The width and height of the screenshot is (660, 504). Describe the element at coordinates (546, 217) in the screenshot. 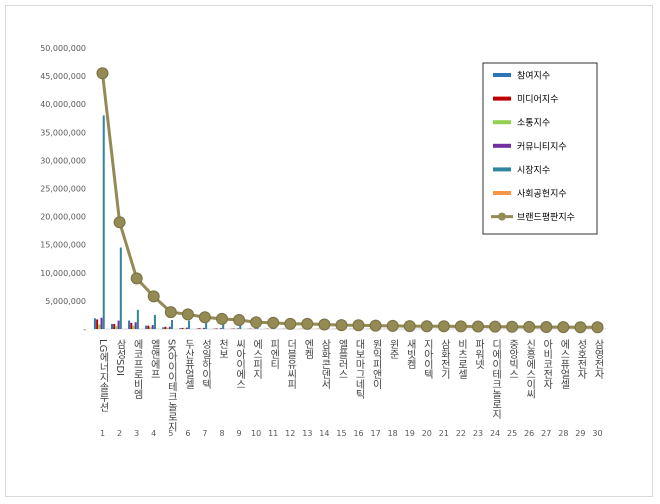

I see `legend-label: 브랜드평판지수` at that location.